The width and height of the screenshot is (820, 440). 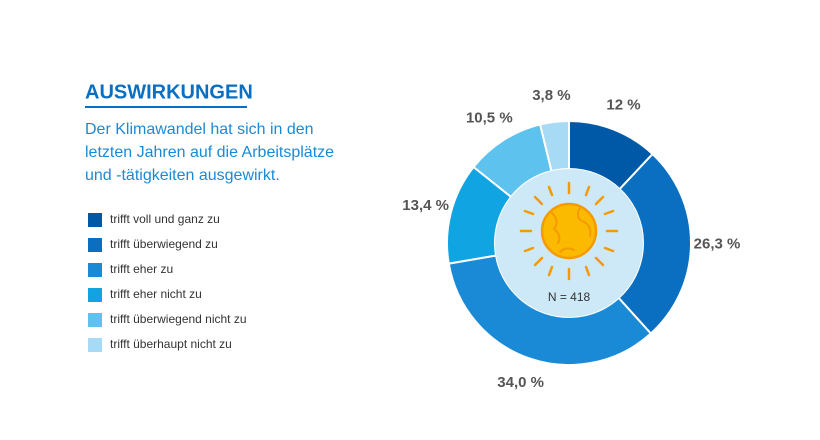 I want to click on value-label: 12 %, so click(x=623, y=104).